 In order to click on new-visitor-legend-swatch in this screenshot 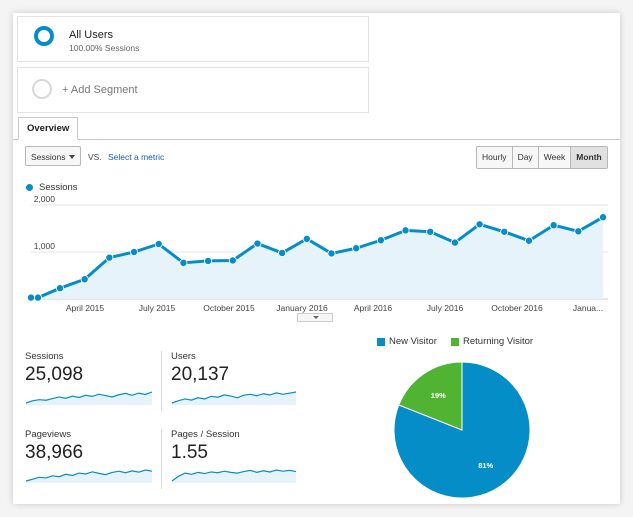, I will do `click(381, 342)`.